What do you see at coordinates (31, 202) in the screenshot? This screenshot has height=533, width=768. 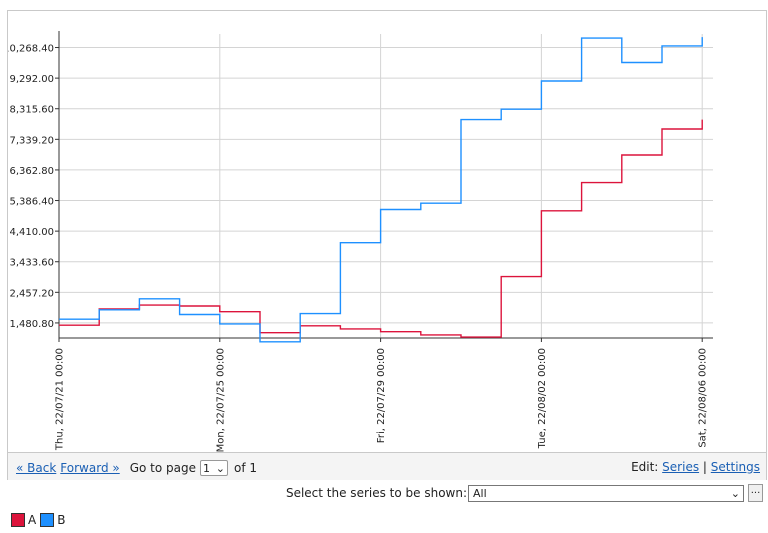 I see `y-tick-label: 5,386.40` at bounding box center [31, 202].